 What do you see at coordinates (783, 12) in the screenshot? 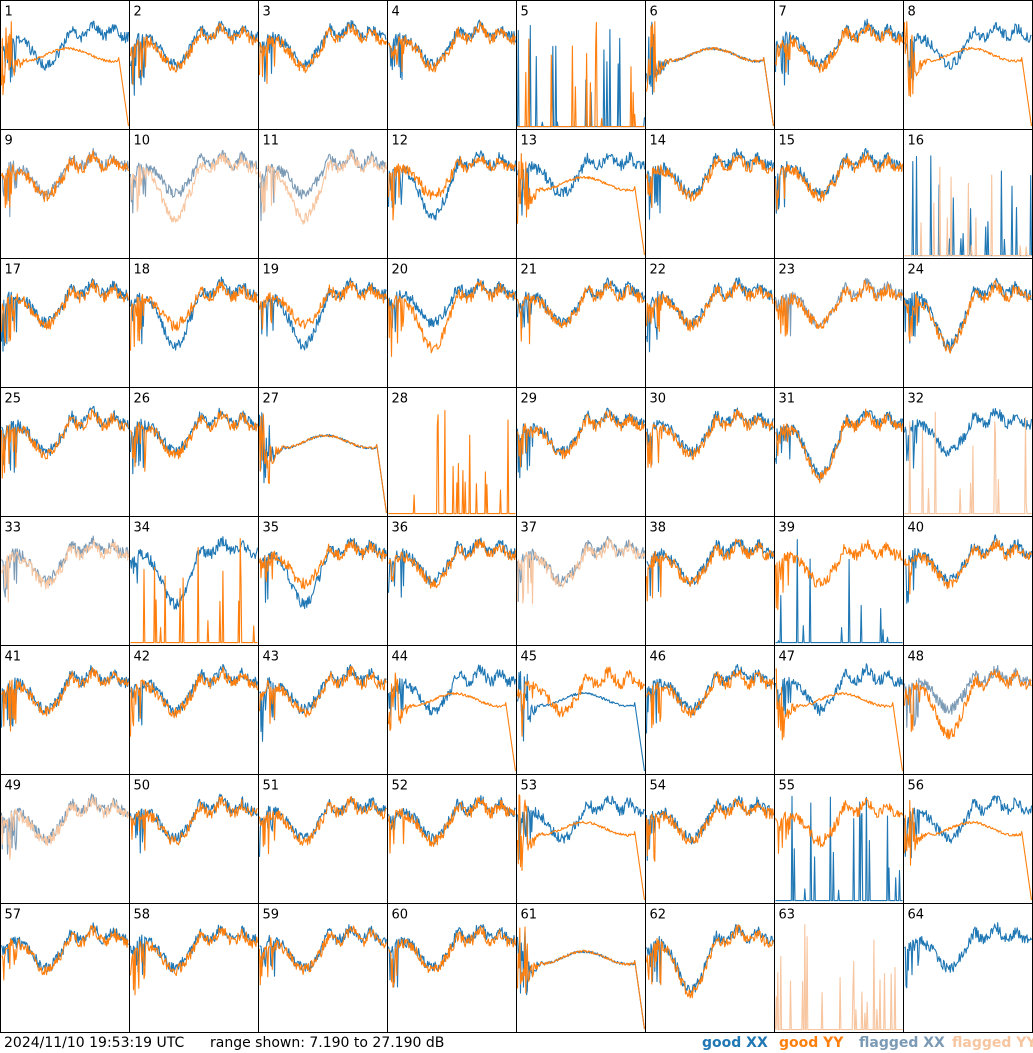
I see `panel-label: 7` at bounding box center [783, 12].